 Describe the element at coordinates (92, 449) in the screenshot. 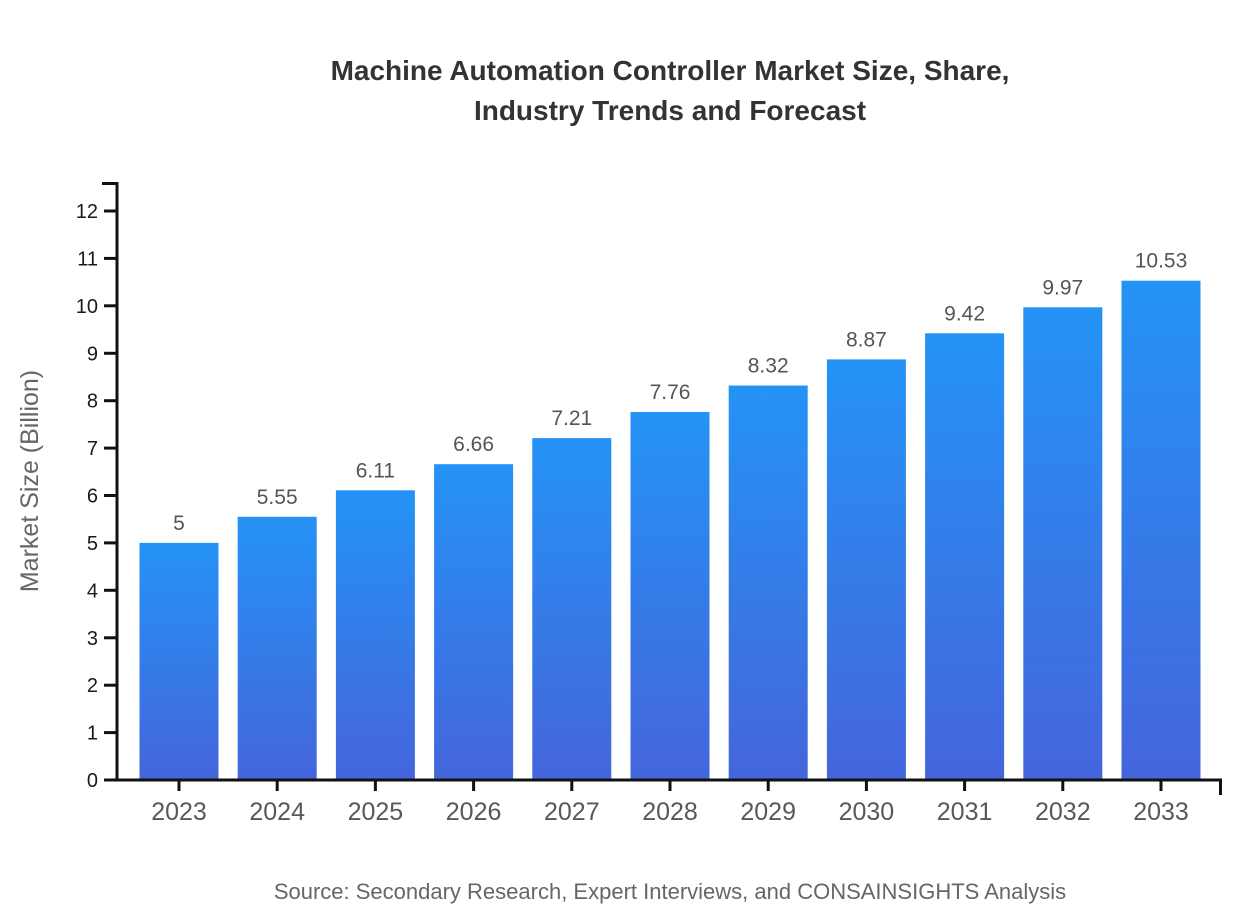

I see `y-tick-label: 7` at that location.